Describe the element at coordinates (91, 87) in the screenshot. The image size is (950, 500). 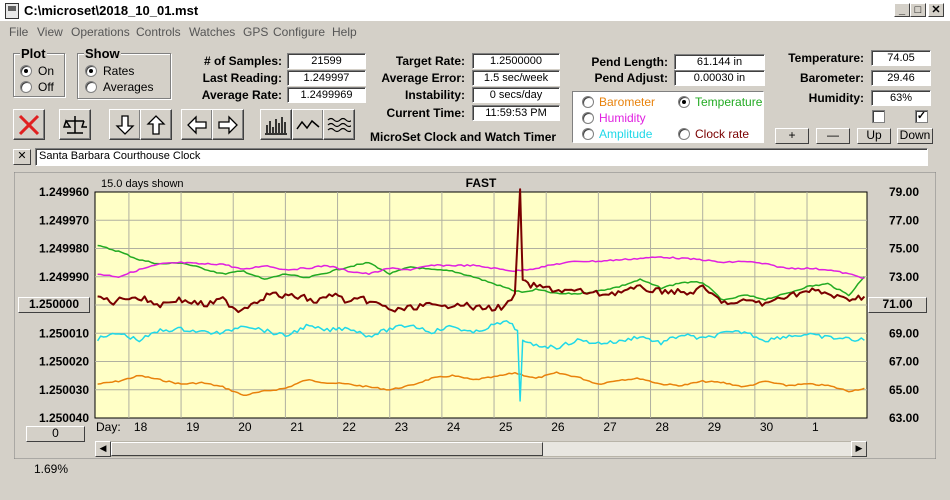
I see `show-averages-radio` at that location.